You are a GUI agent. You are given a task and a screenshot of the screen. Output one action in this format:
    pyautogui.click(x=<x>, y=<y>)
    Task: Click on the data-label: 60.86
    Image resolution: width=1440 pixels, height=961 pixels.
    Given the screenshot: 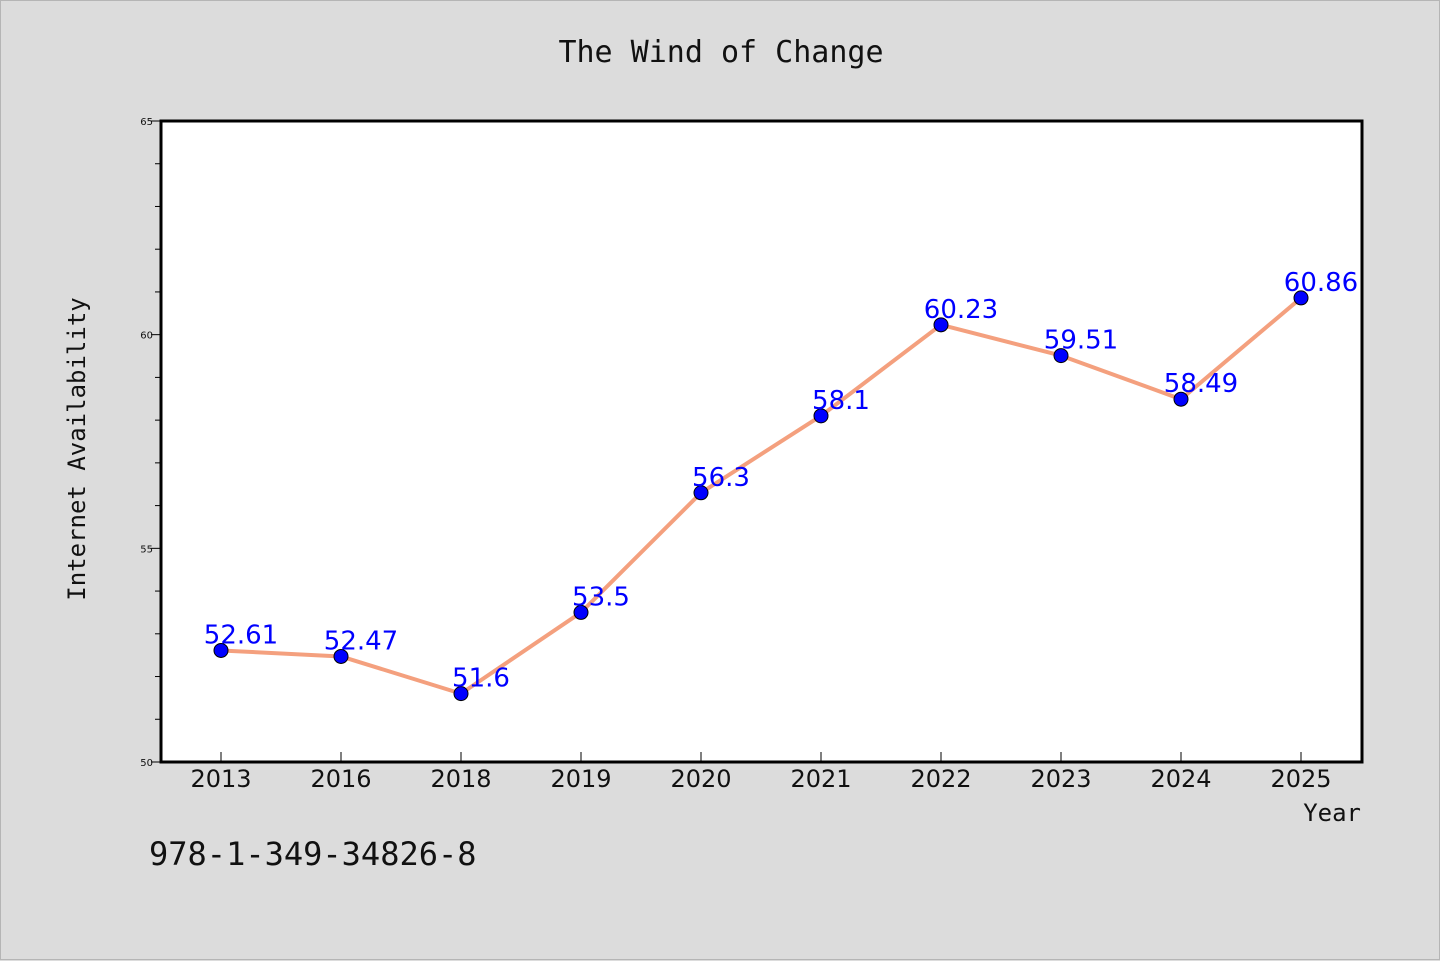 What is the action you would take?
    pyautogui.click(x=1321, y=283)
    